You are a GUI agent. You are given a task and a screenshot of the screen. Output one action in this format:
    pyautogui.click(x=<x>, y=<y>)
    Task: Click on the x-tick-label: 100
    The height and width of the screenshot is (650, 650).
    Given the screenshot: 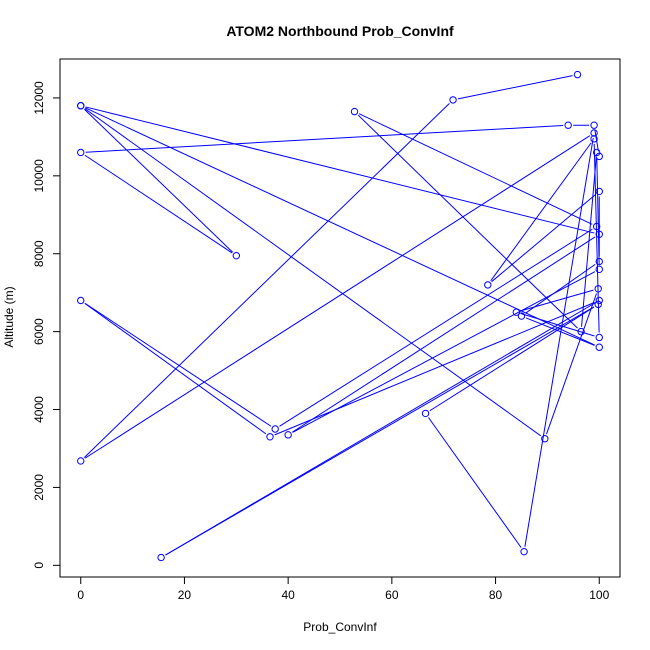 What is the action you would take?
    pyautogui.click(x=599, y=595)
    